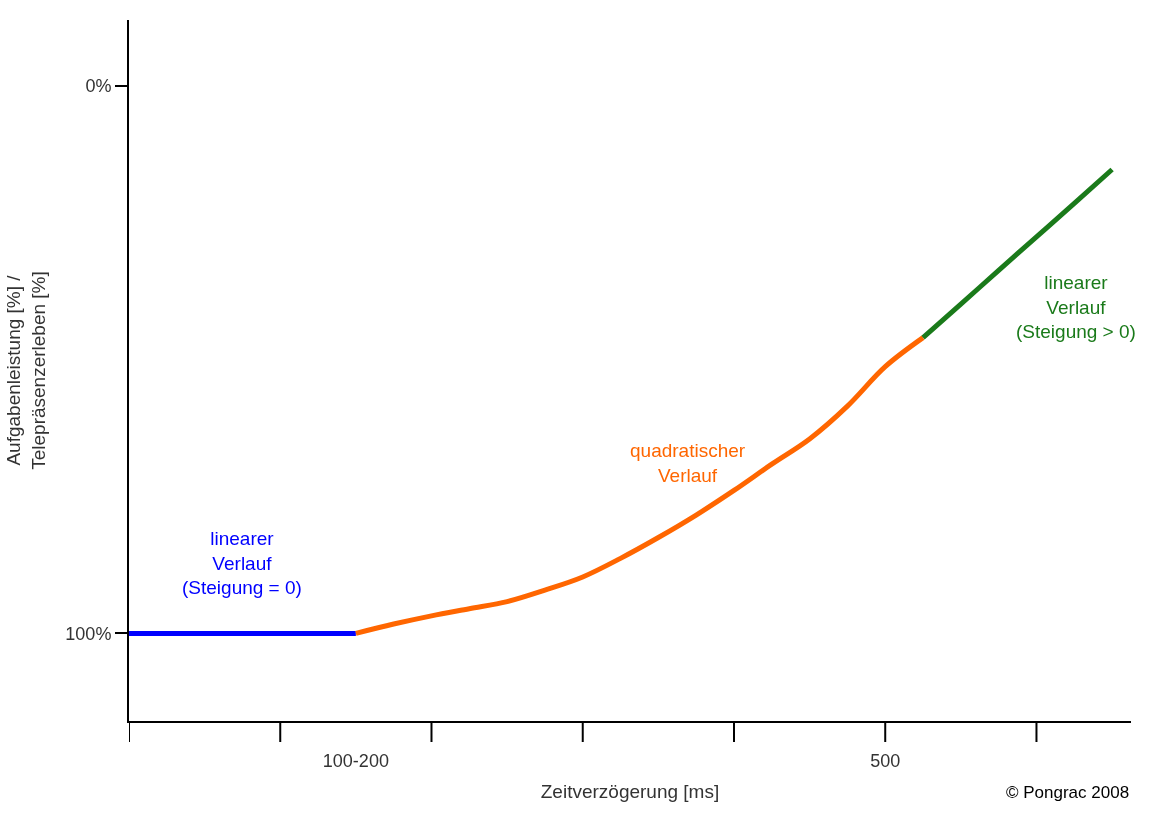  What do you see at coordinates (98, 86) in the screenshot?
I see `y-tick-label: 0%` at bounding box center [98, 86].